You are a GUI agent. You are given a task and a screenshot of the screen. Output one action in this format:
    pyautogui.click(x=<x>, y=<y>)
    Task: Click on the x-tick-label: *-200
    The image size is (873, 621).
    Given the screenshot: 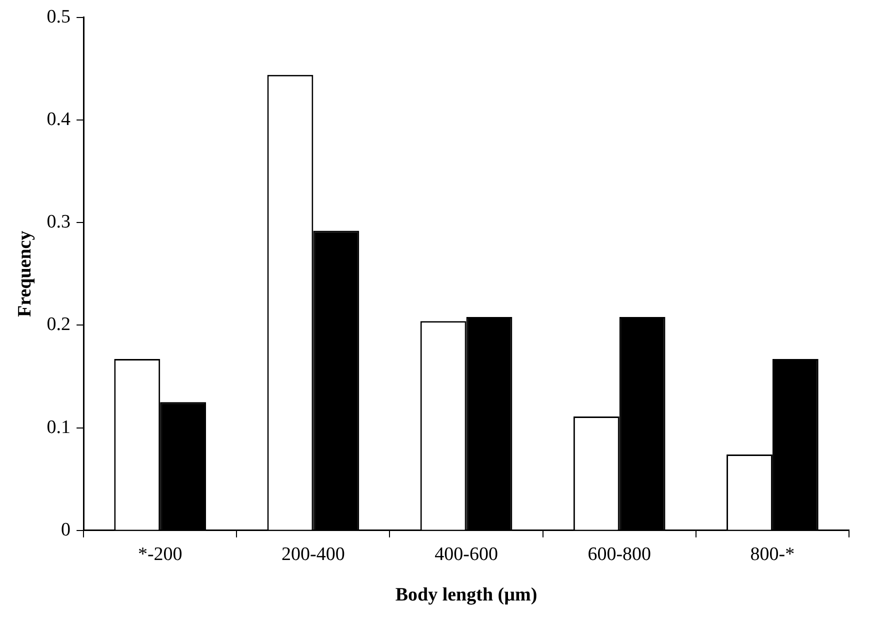 What is the action you would take?
    pyautogui.click(x=160, y=554)
    